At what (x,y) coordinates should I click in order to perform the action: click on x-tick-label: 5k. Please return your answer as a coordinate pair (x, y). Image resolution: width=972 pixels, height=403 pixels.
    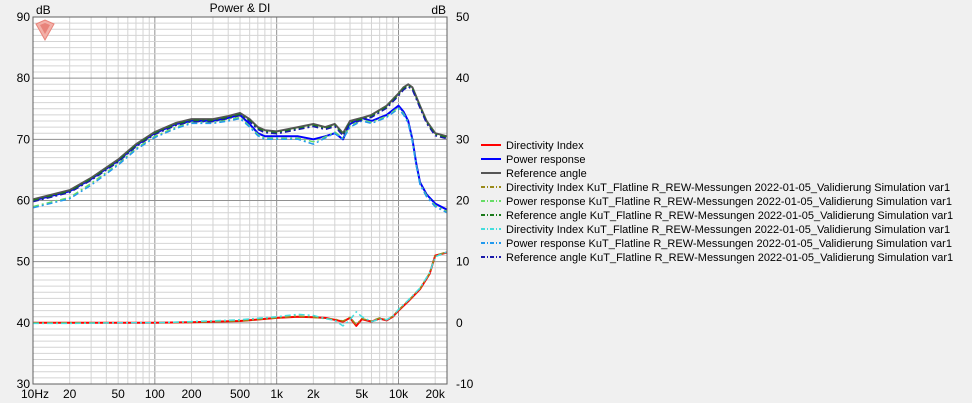
    Looking at the image, I should click on (362, 394).